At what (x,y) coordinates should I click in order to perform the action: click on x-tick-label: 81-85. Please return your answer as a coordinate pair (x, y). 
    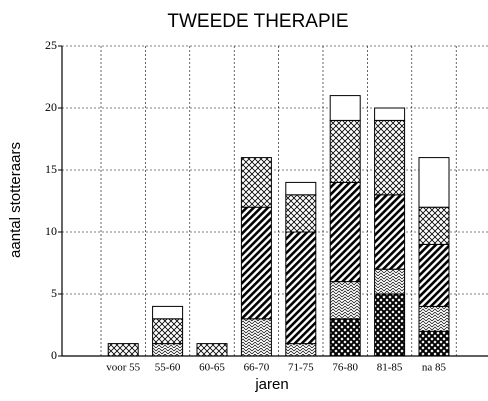
    Looking at the image, I should click on (390, 368).